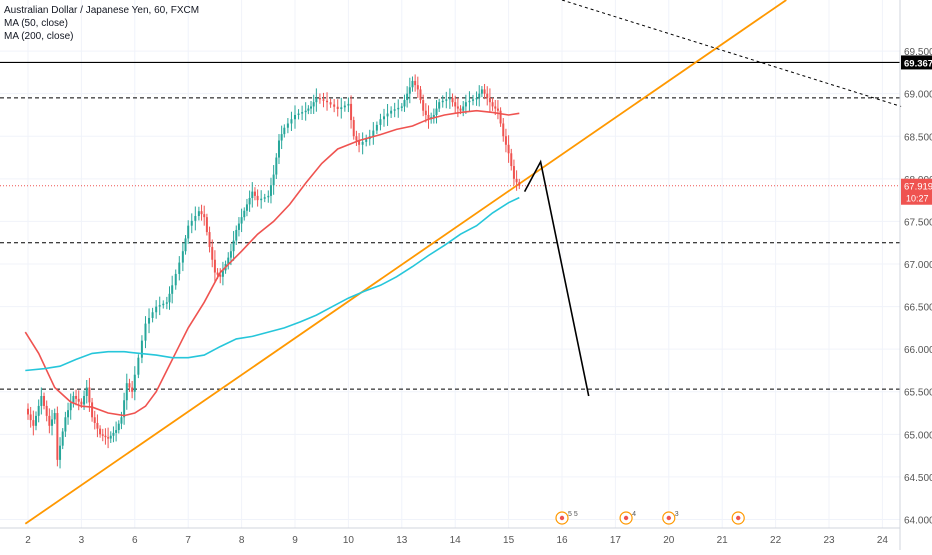 Image resolution: width=932 pixels, height=555 pixels. Describe the element at coordinates (918, 478) in the screenshot. I see `price-tick-label: 64.500` at that location.